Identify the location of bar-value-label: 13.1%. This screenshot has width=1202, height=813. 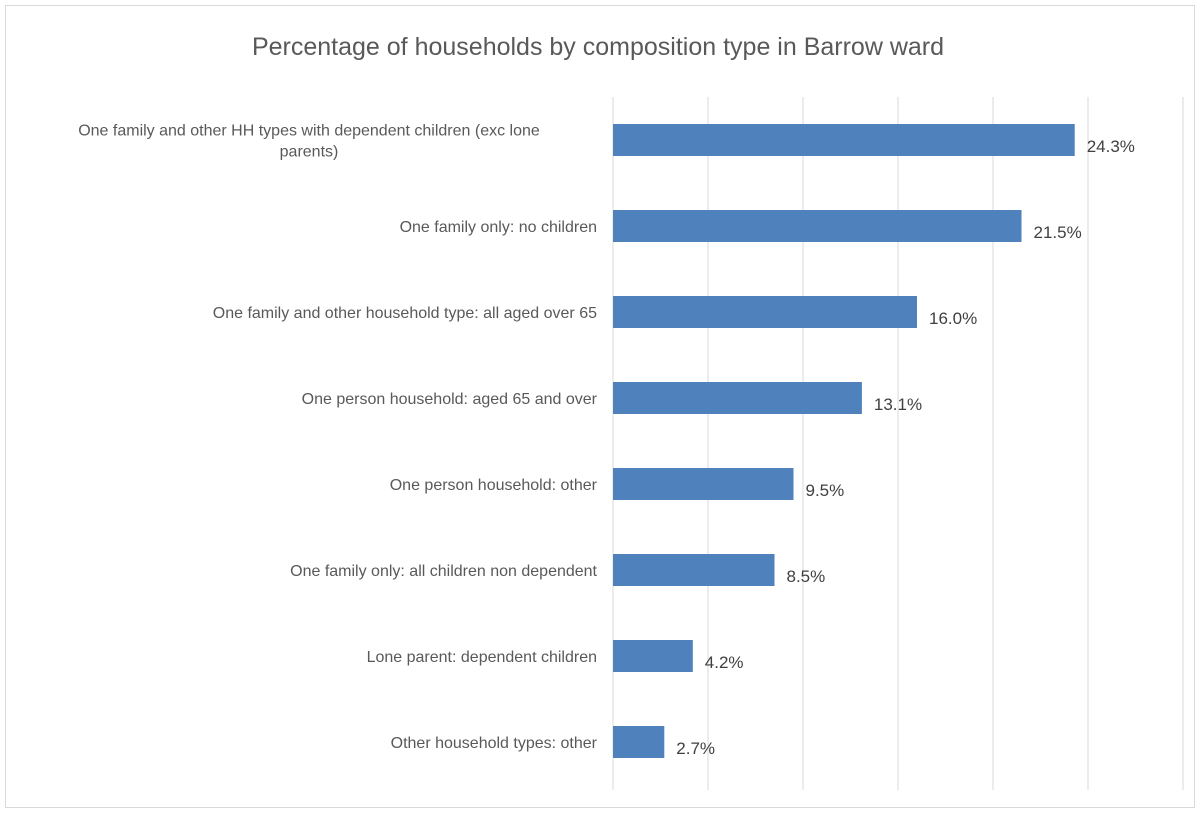
(898, 404).